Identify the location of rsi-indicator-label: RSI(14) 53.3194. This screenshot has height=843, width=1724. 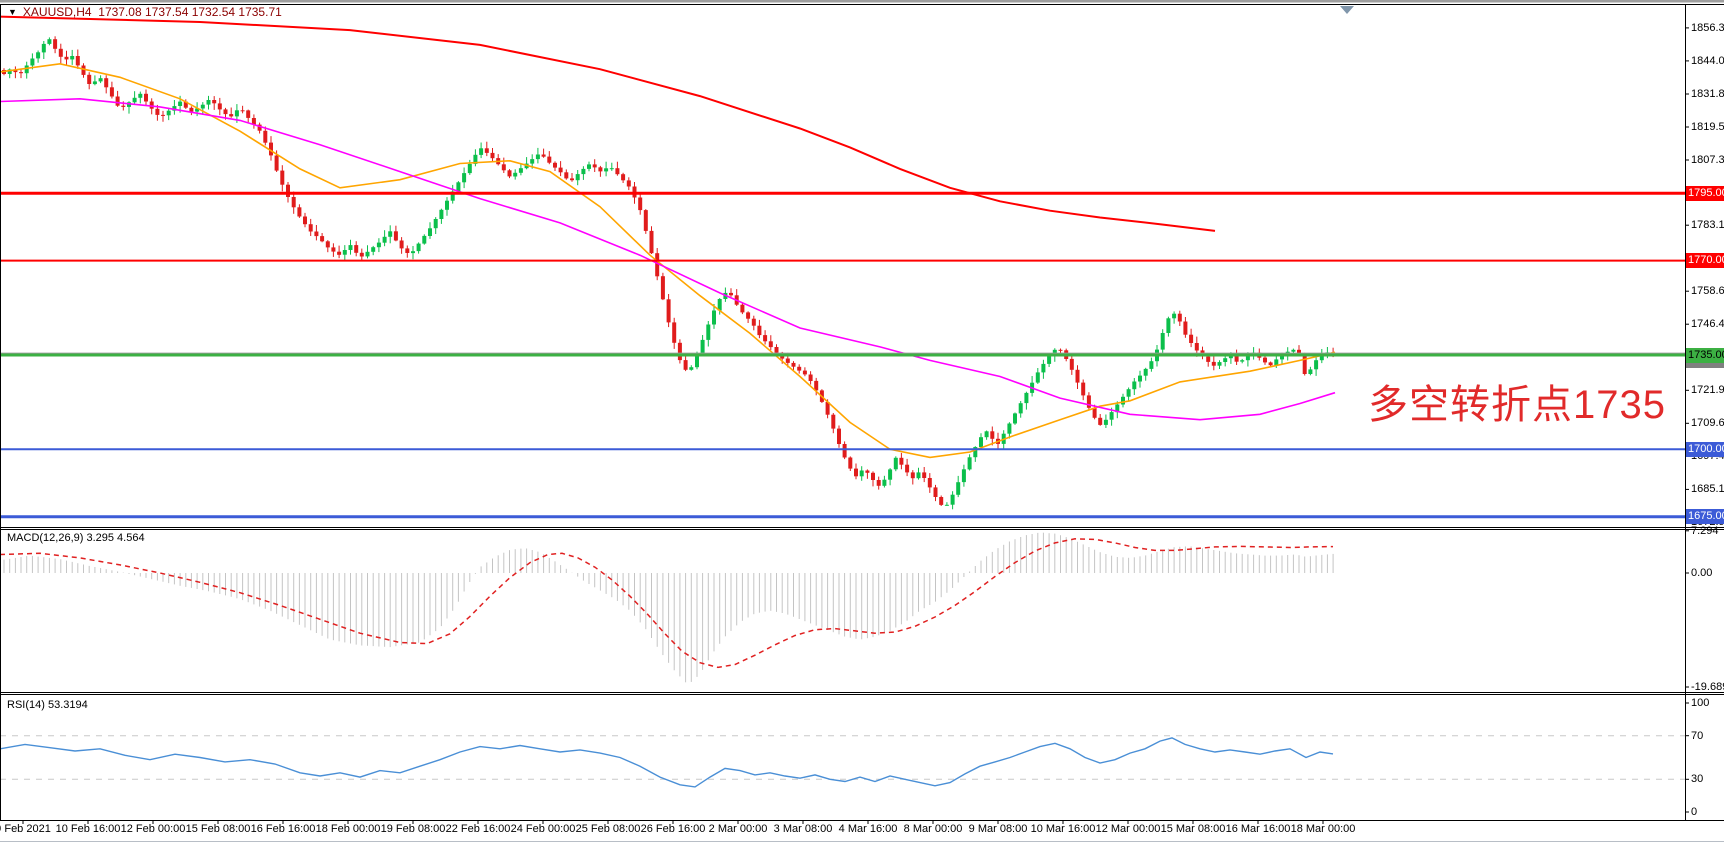
(47, 705).